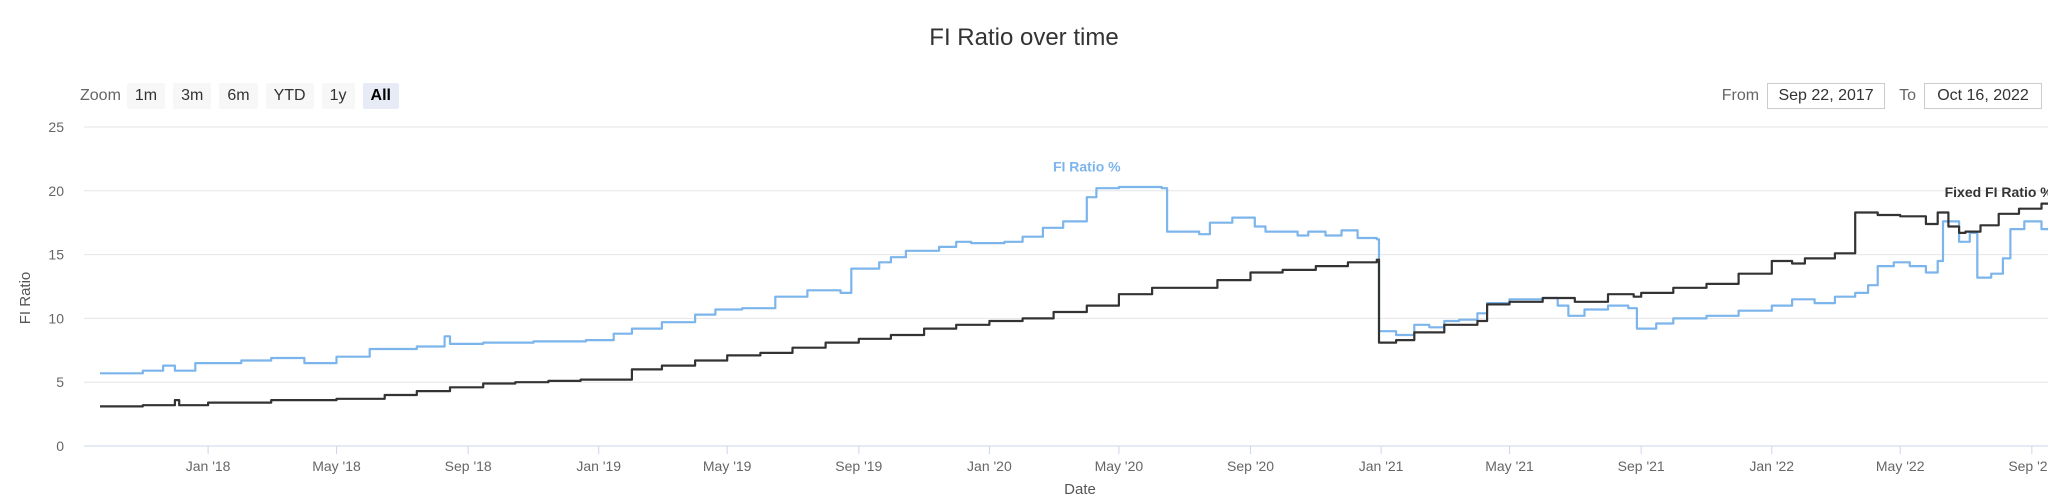  Describe the element at coordinates (727, 466) in the screenshot. I see `x-tick-label: May '19` at that location.